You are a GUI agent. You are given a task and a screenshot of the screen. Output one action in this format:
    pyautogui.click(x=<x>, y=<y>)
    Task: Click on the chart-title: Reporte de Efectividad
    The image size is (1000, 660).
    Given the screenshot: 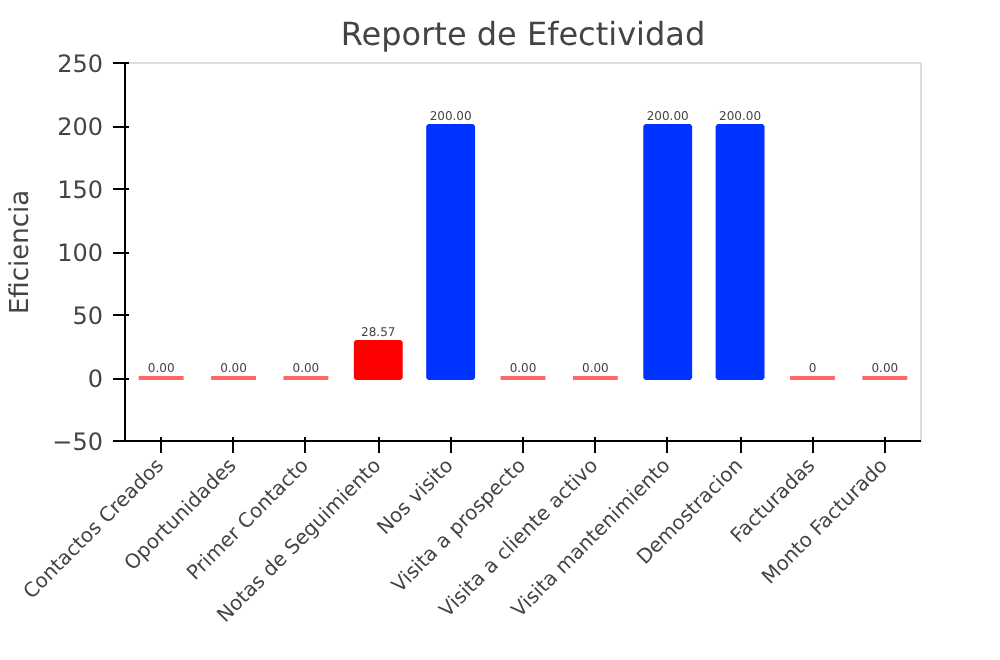 What is the action you would take?
    pyautogui.click(x=523, y=34)
    